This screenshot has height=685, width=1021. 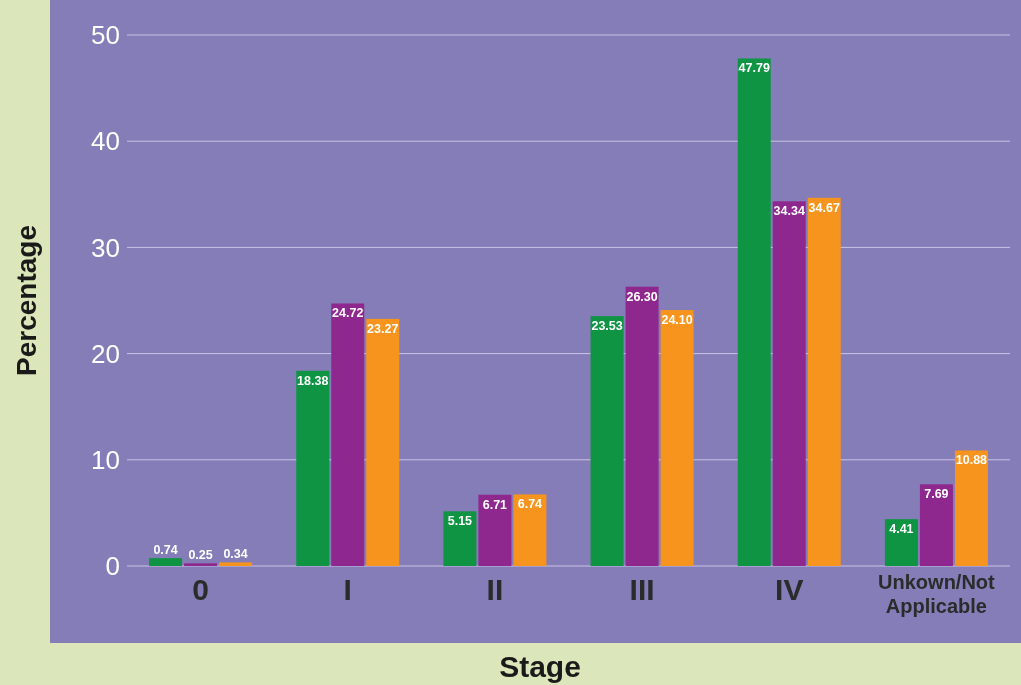 I want to click on y-axis-title: Percentage, so click(x=26, y=300).